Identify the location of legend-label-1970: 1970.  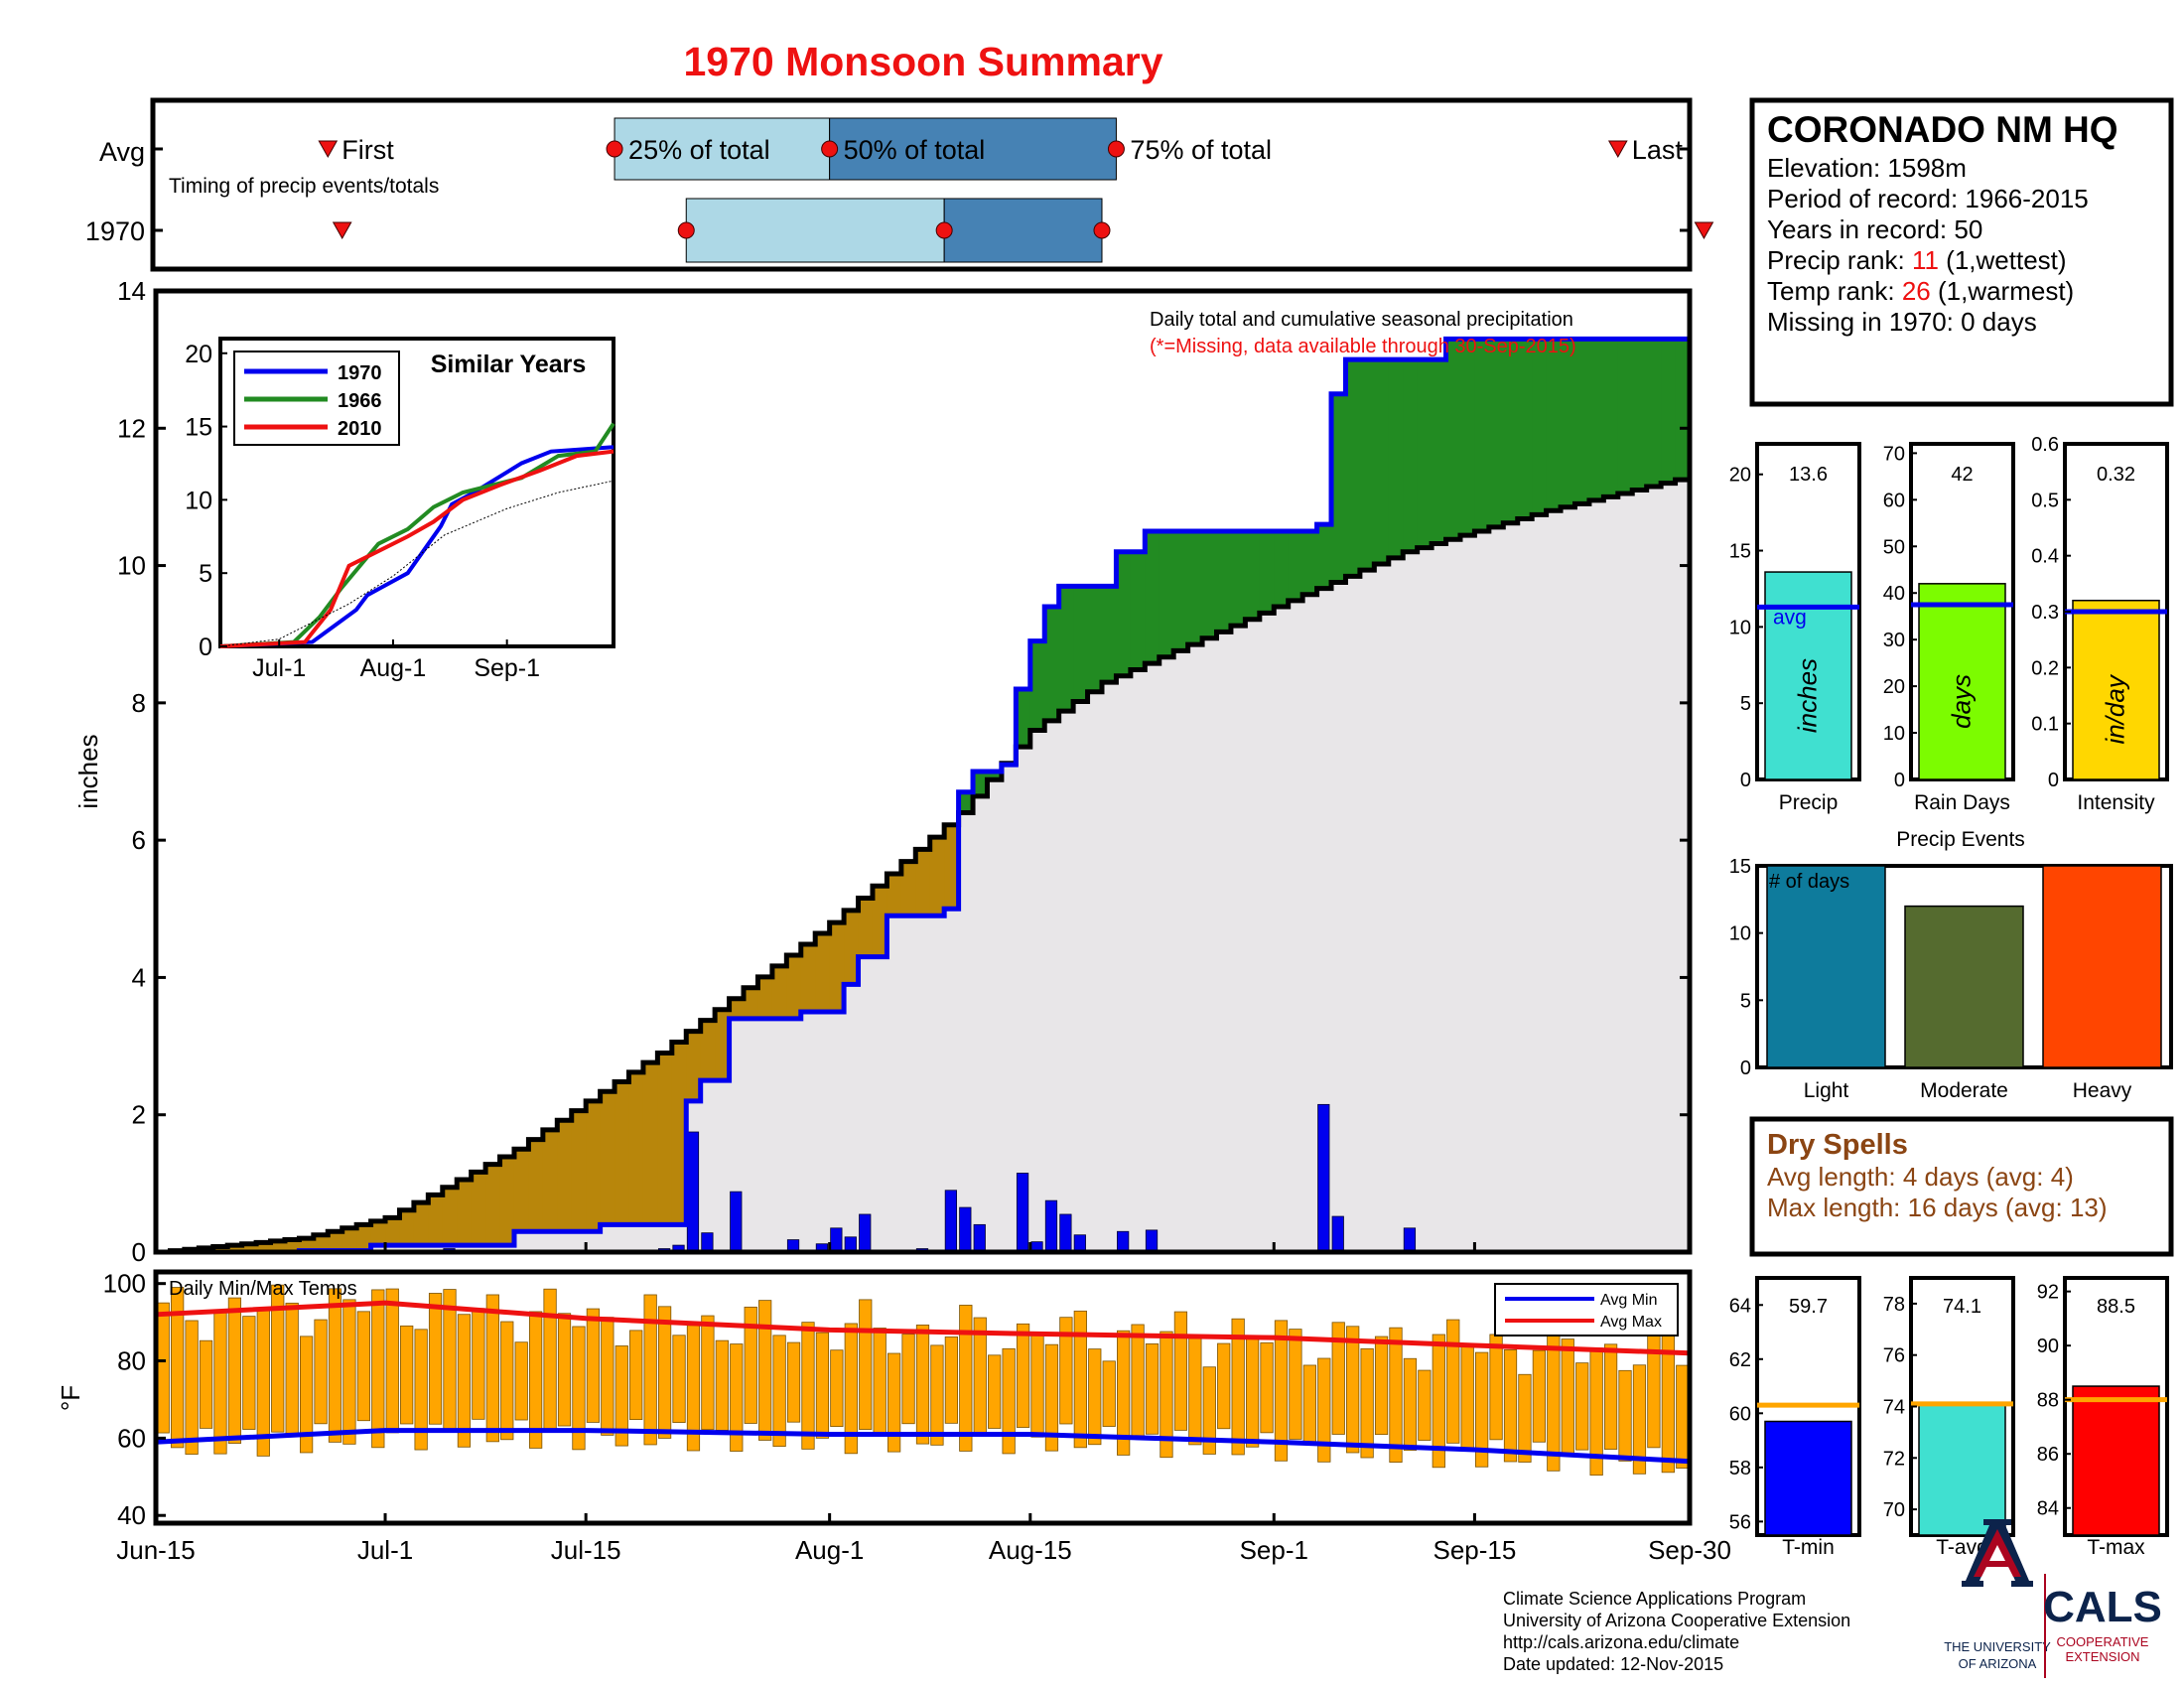
(360, 373).